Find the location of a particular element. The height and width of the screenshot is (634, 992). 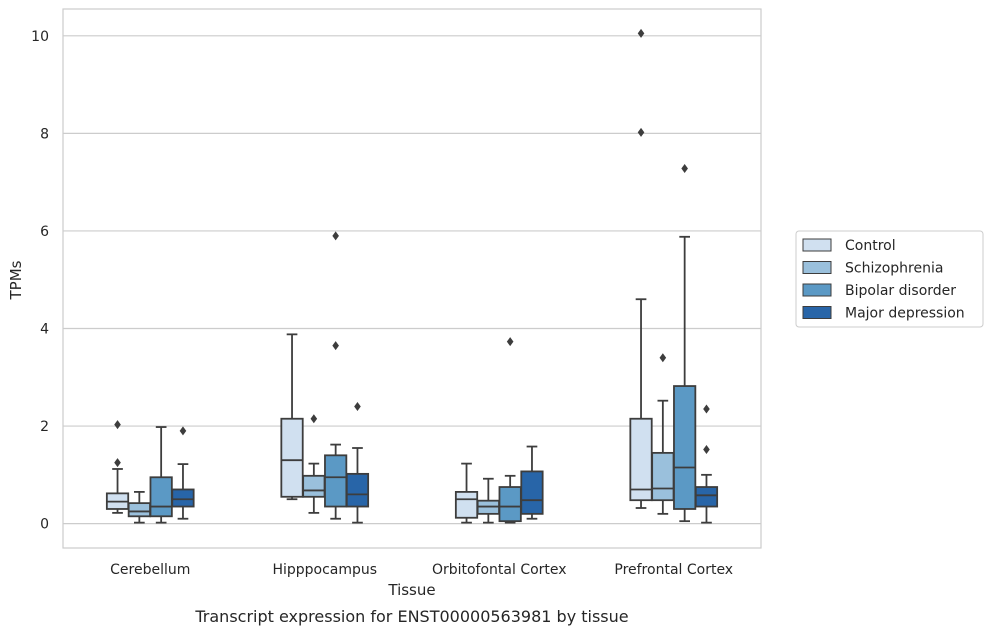

x-axis-label: Tissue is located at coordinates (411, 590).